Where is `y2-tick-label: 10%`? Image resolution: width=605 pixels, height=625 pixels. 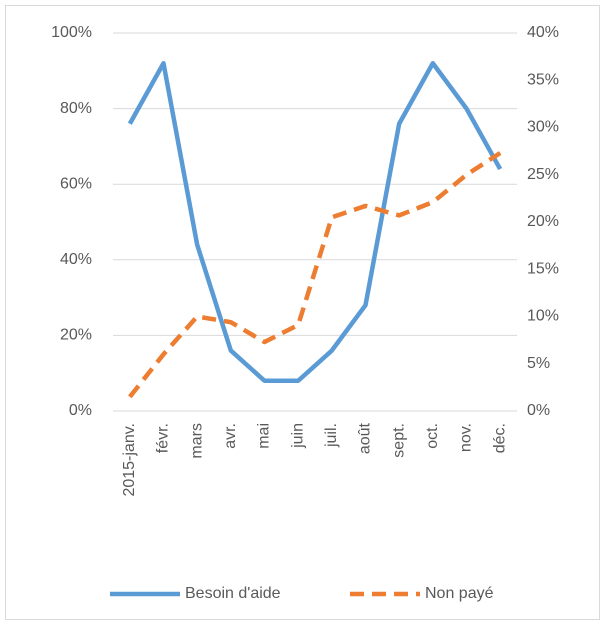 y2-tick-label: 10% is located at coordinates (543, 316).